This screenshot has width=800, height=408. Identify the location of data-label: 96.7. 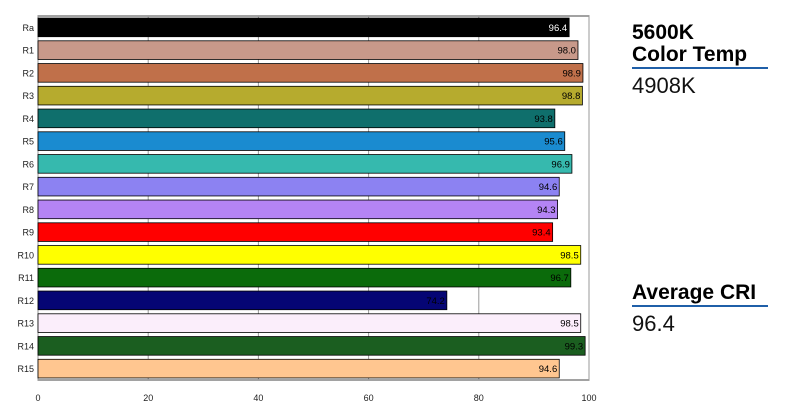
(559, 278).